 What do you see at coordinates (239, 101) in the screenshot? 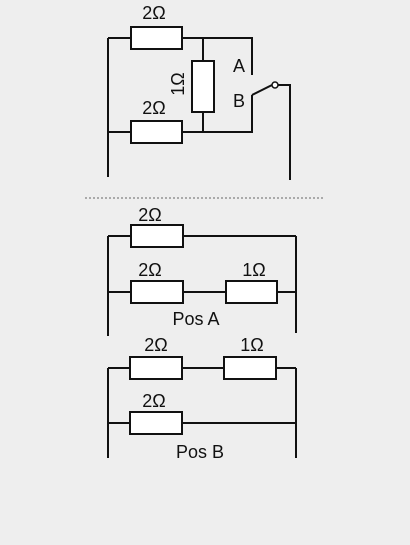
I see `switch-position-b-label: B` at bounding box center [239, 101].